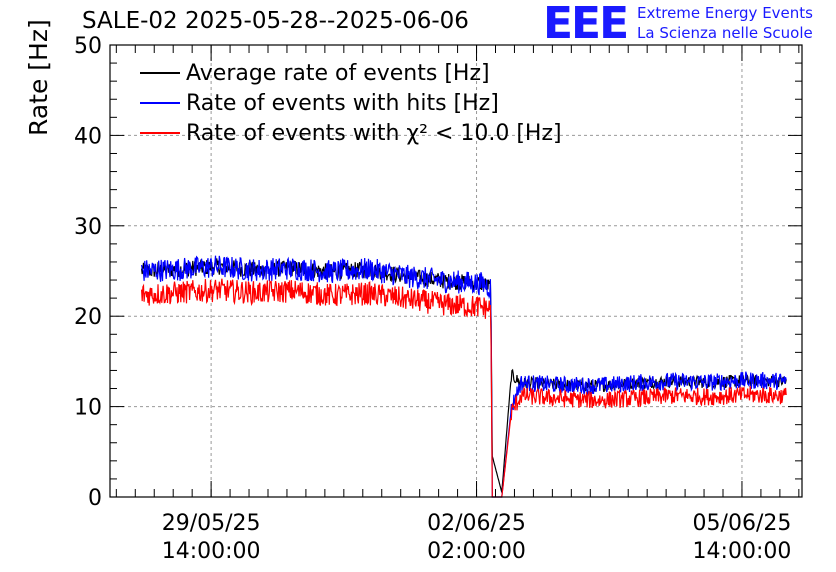 The height and width of the screenshot is (572, 836). What do you see at coordinates (742, 523) in the screenshot?
I see `x-tick-label-date: 05/06/25` at bounding box center [742, 523].